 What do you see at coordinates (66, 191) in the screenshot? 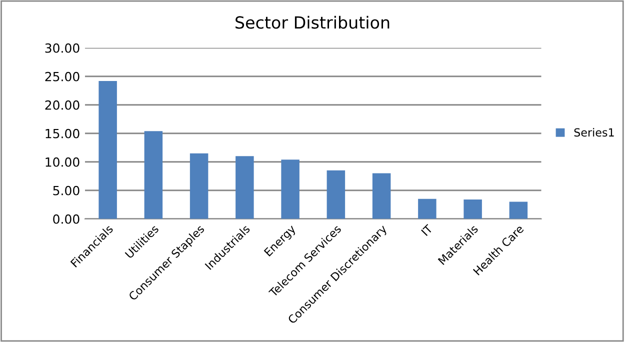
I see `y-tick-label: 5.00` at bounding box center [66, 191].